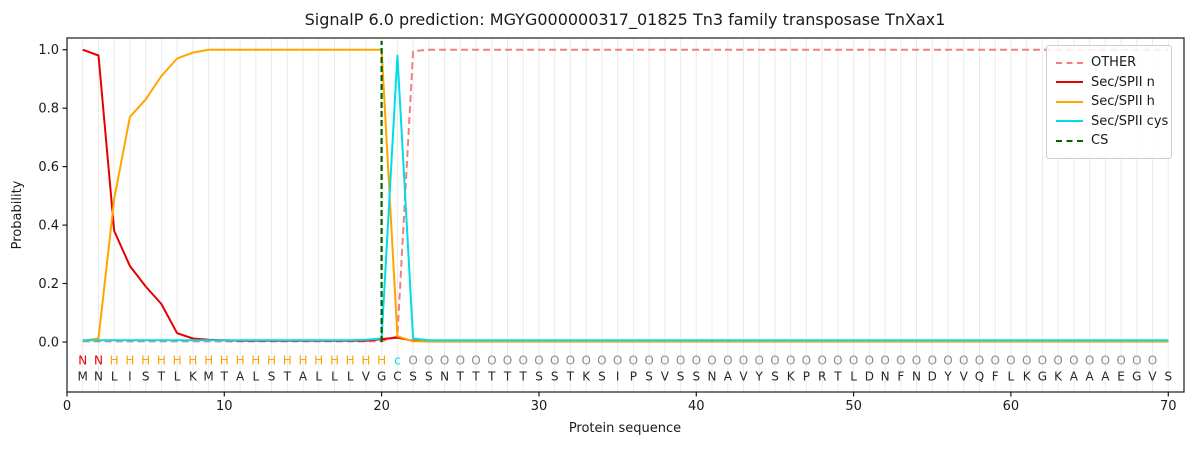  I want to click on legend-item-sec-spii-h: Sec/SPII h, so click(1109, 102).